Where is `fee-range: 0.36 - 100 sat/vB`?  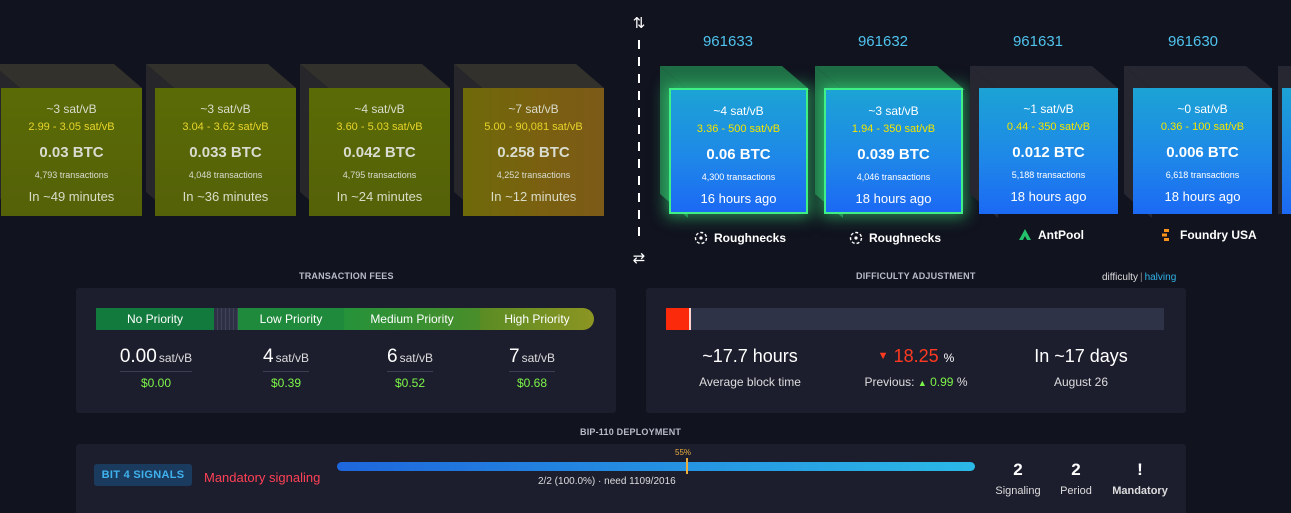 fee-range: 0.36 - 100 sat/vB is located at coordinates (1202, 127).